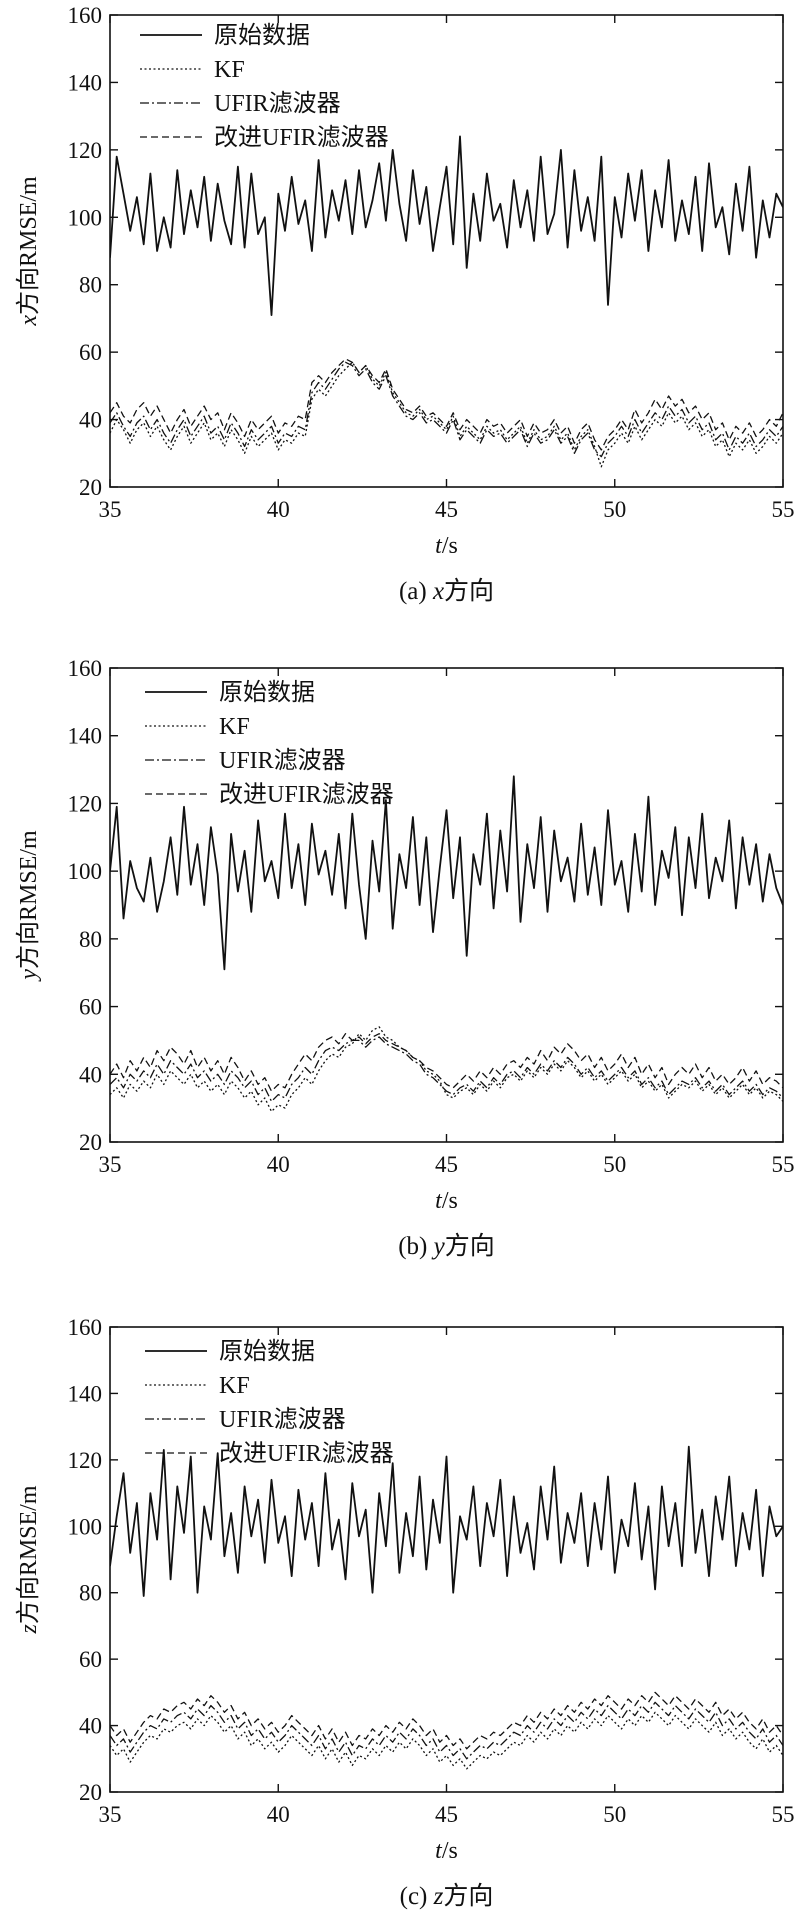 The height and width of the screenshot is (1924, 800). What do you see at coordinates (438, 591) in the screenshot?
I see `caption-var: x` at bounding box center [438, 591].